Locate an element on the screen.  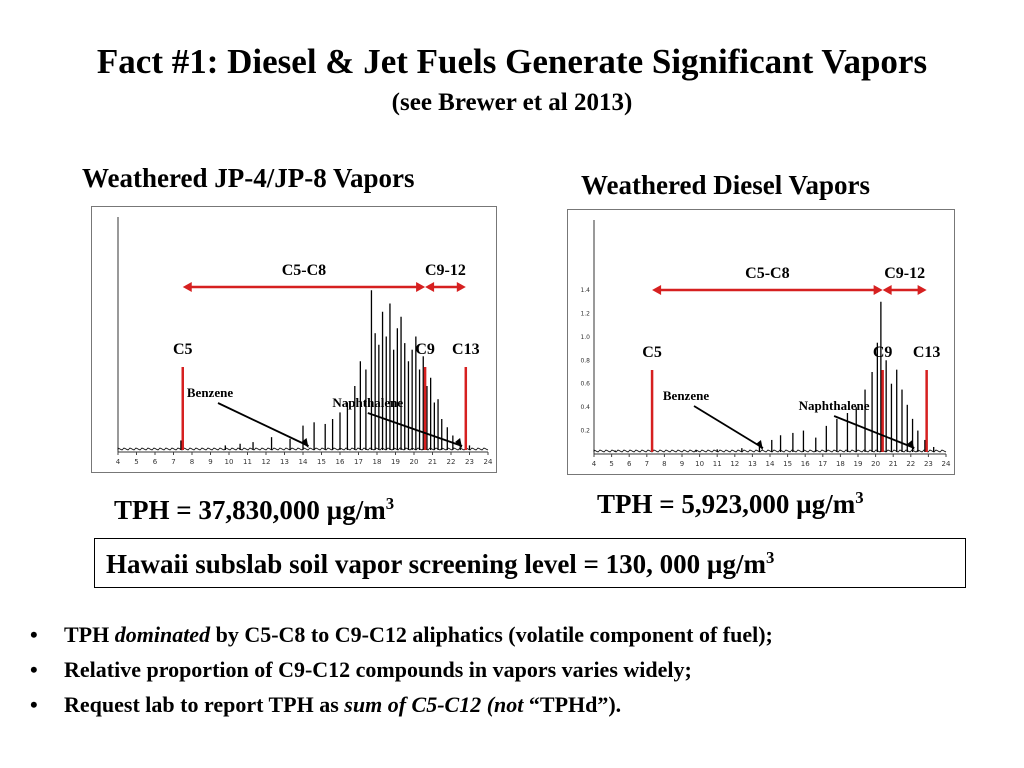
y-tick-label: 1.2 is located at coordinates (585, 313).